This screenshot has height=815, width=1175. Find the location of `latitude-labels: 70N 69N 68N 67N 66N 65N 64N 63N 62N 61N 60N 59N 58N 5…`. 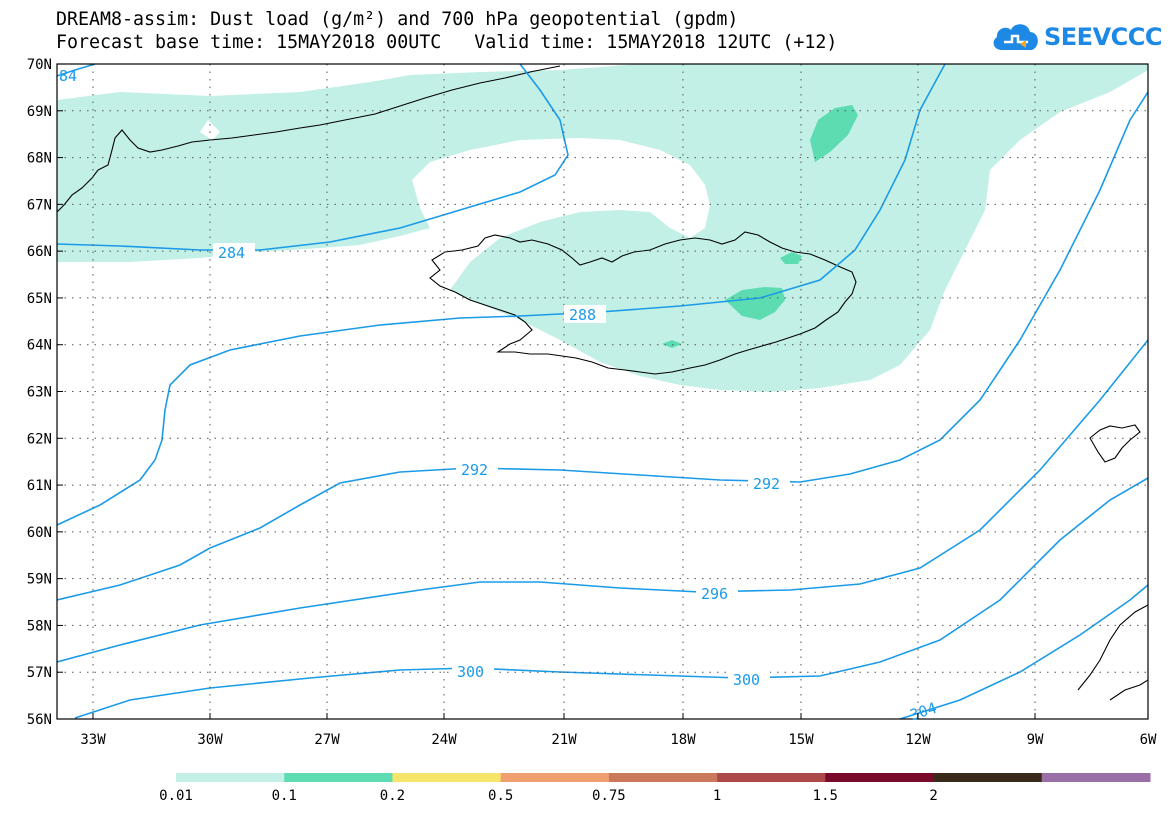

latitude-labels: 70N 69N 68N 67N 66N 65N 64N 63N 62N 61N 60N 59N 58N 5… is located at coordinates (45, 392).